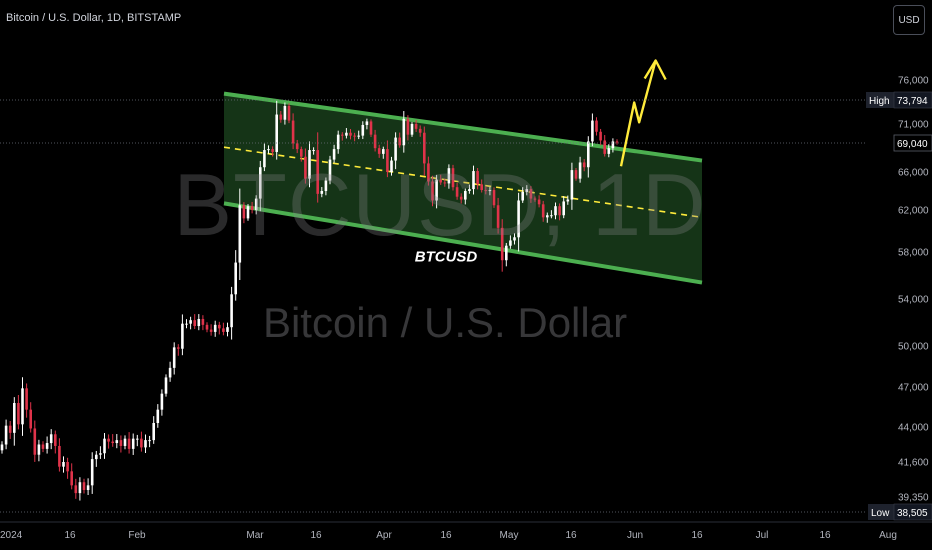  Describe the element at coordinates (913, 347) in the screenshot. I see `price-axis-label: 50,000` at that location.